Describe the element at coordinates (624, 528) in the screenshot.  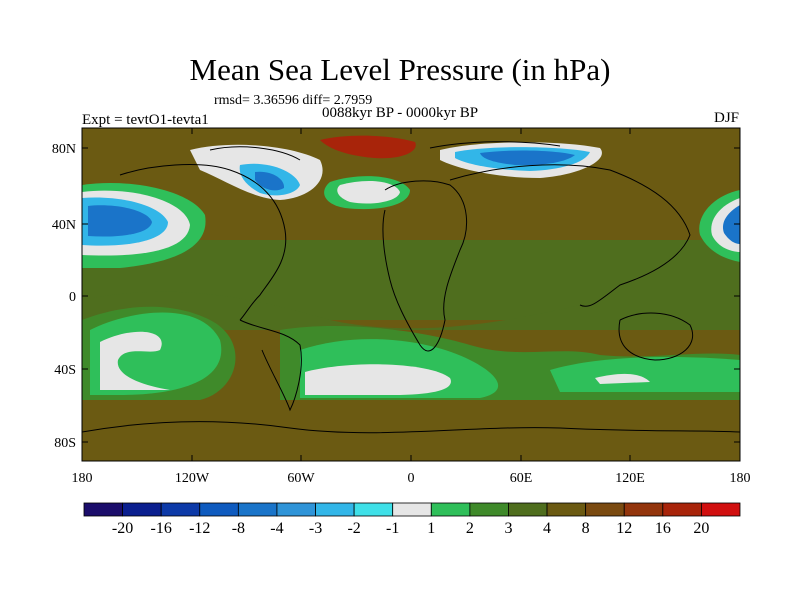
I see `colorbar-label: 12` at that location.